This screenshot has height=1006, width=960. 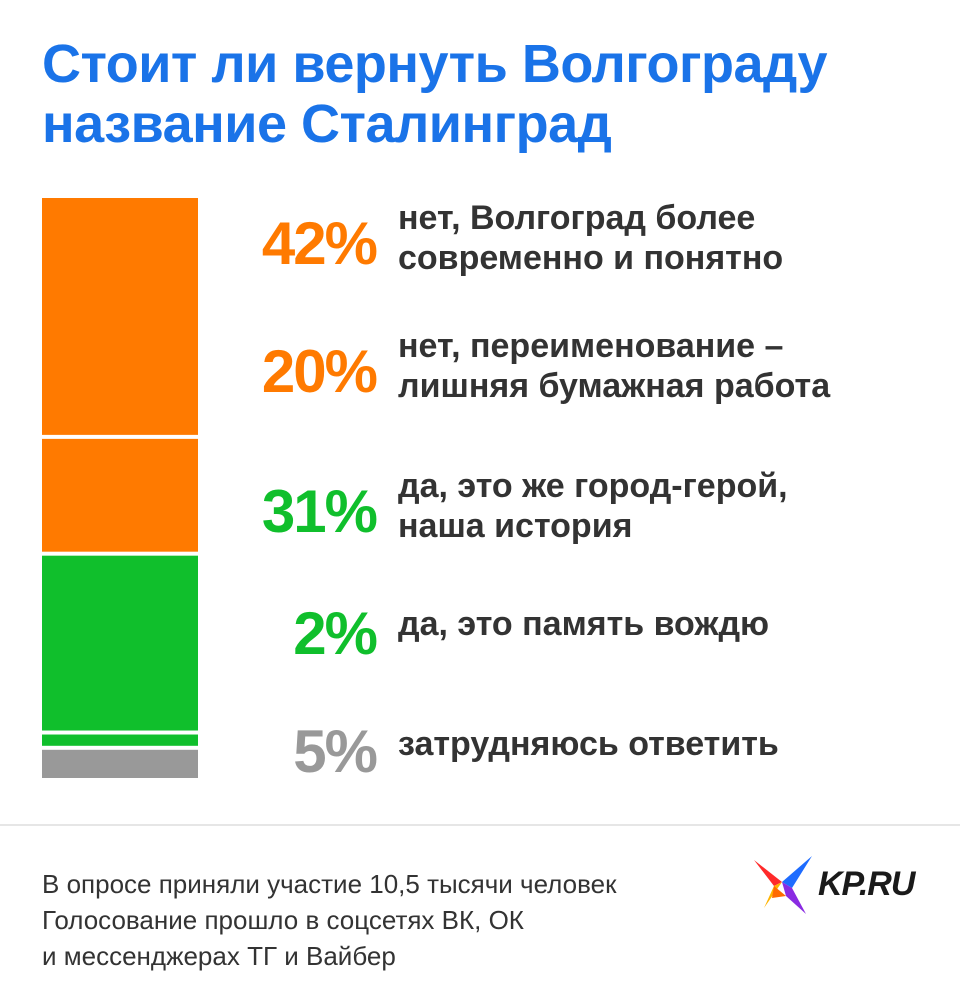 What do you see at coordinates (515, 526) in the screenshot?
I see `answer-label-line: наша история` at bounding box center [515, 526].